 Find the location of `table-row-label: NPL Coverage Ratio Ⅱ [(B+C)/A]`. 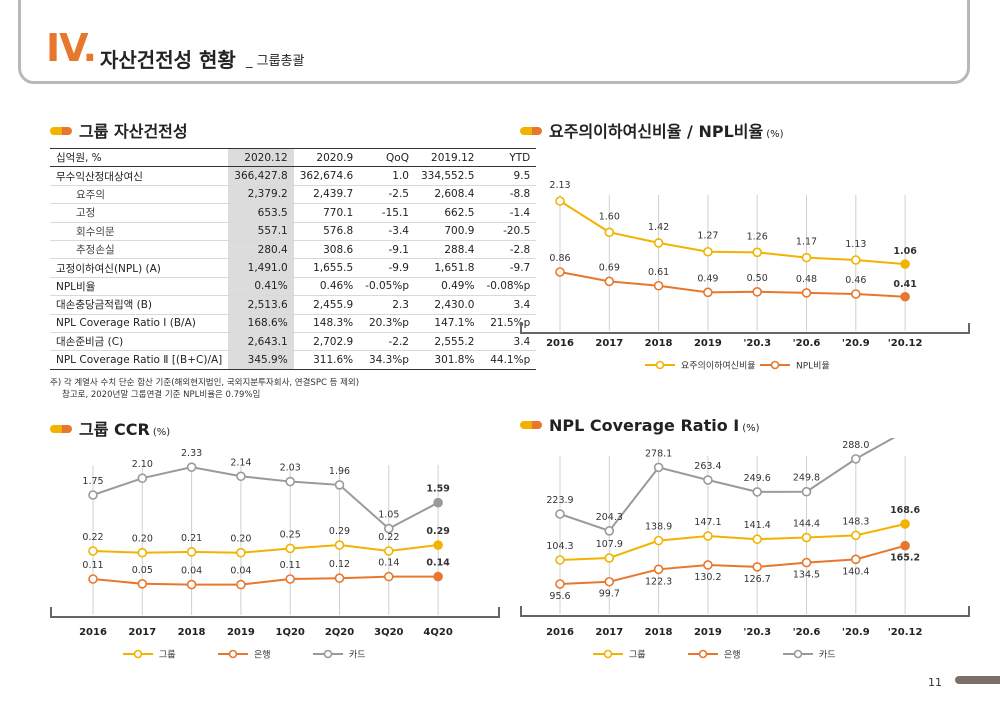

table-row-label: NPL Coverage Ratio Ⅱ [(B+C)/A] is located at coordinates (139, 359).